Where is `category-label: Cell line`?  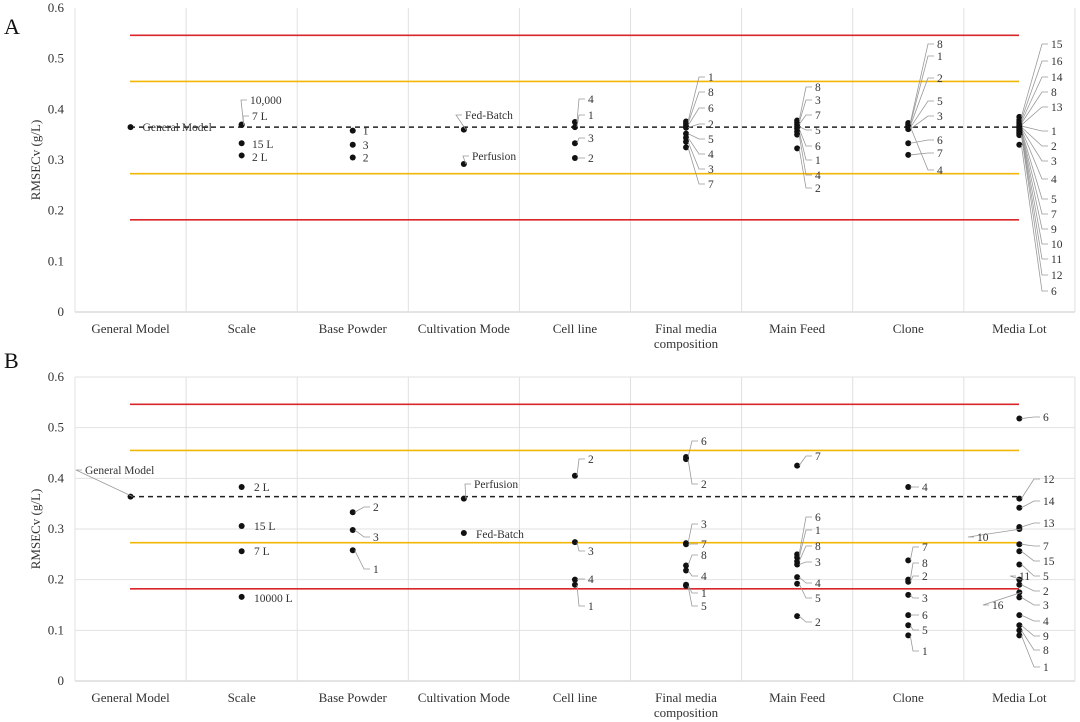
category-label: Cell line is located at coordinates (575, 697).